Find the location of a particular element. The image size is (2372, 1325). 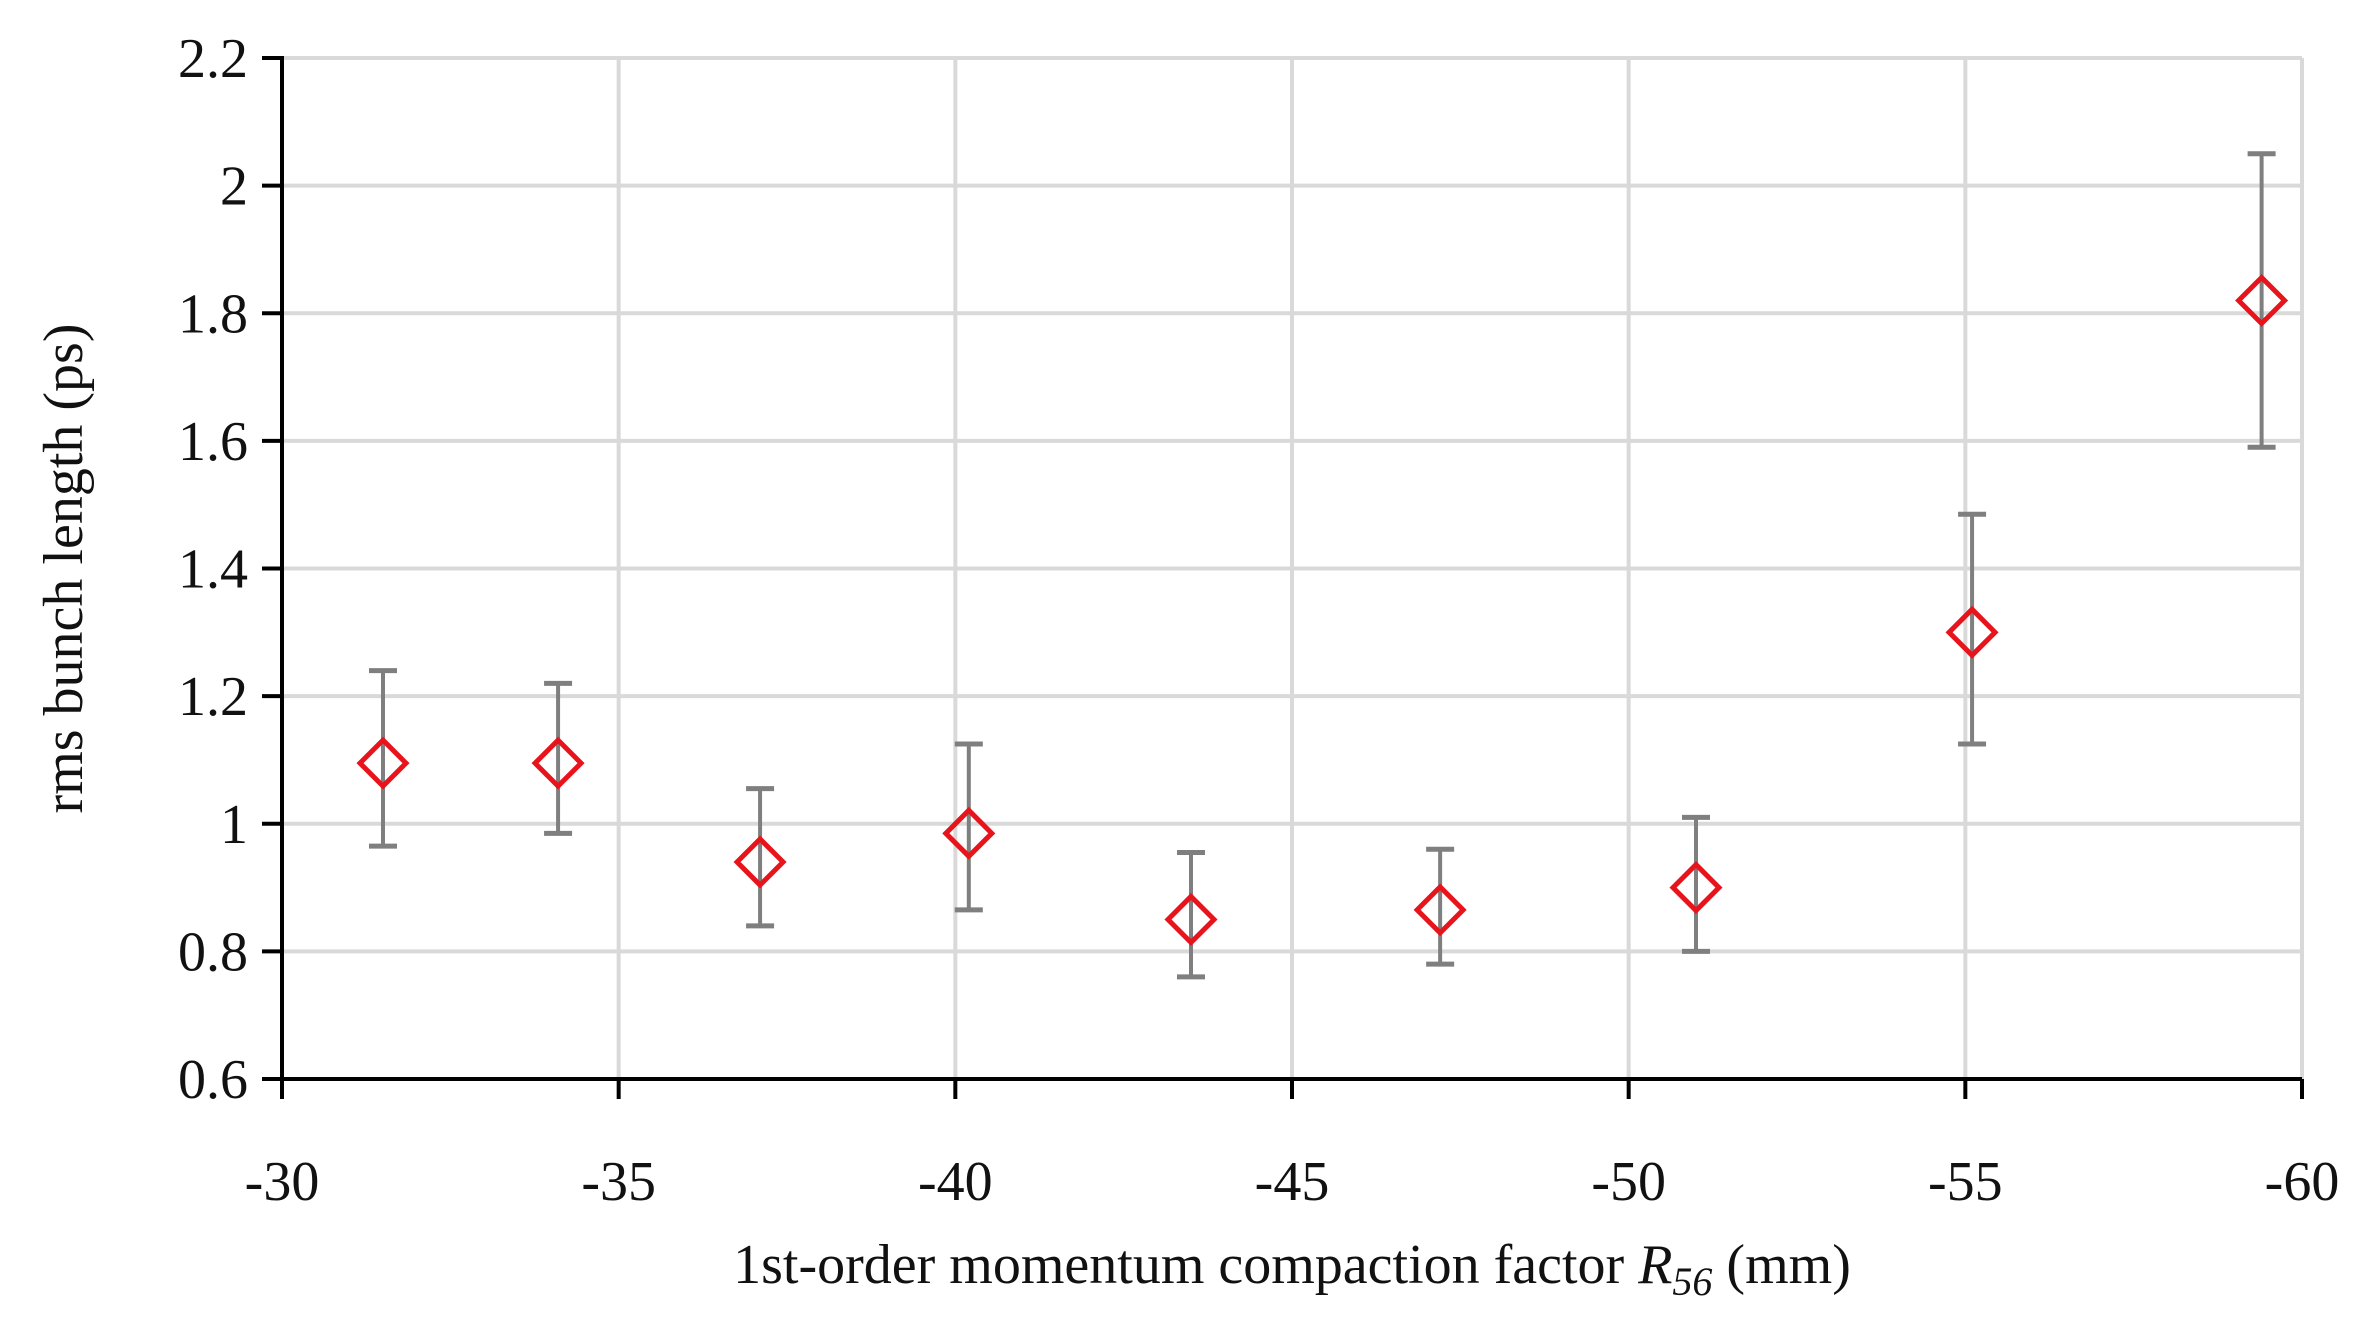

x-tick-label: -50 is located at coordinates (1628, 1182).